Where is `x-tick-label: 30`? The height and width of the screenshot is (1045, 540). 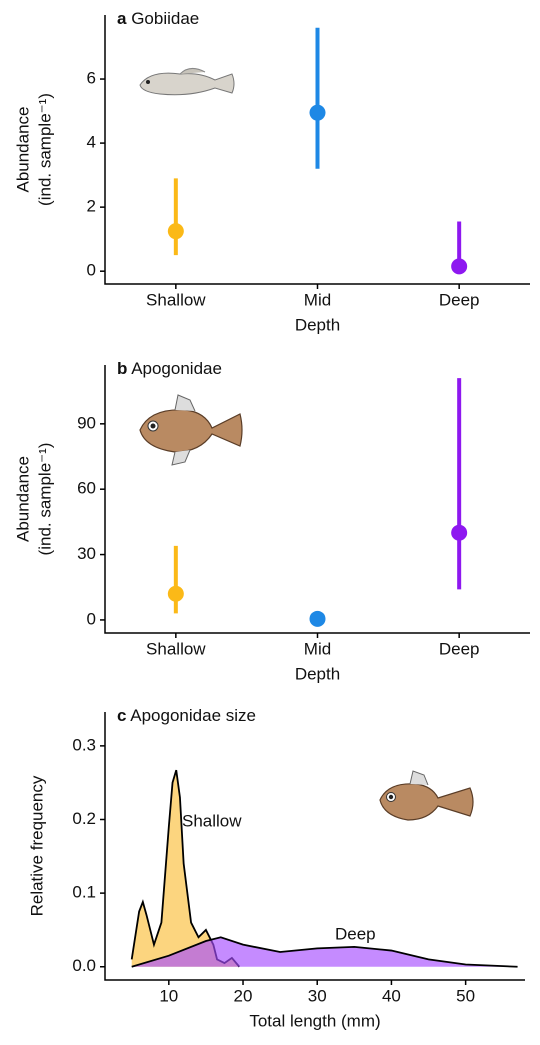 x-tick-label: 30 is located at coordinates (317, 995).